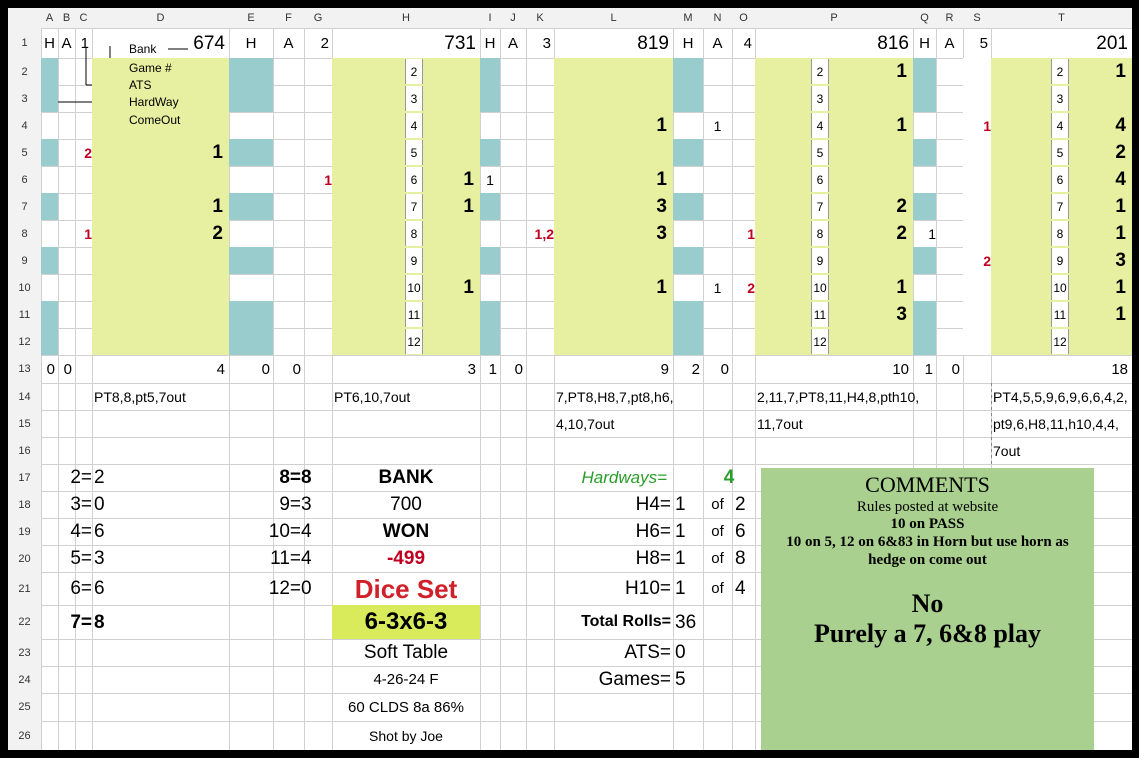 The image size is (1139, 758). I want to click on column-header-K: K, so click(540, 18).